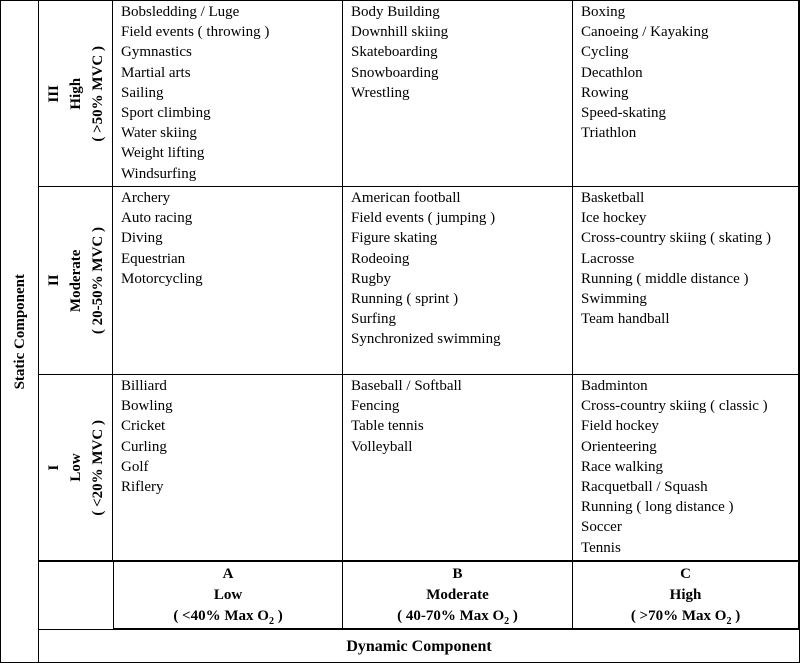 The width and height of the screenshot is (800, 663). Describe the element at coordinates (457, 574) in the screenshot. I see `column-letter: B` at that location.